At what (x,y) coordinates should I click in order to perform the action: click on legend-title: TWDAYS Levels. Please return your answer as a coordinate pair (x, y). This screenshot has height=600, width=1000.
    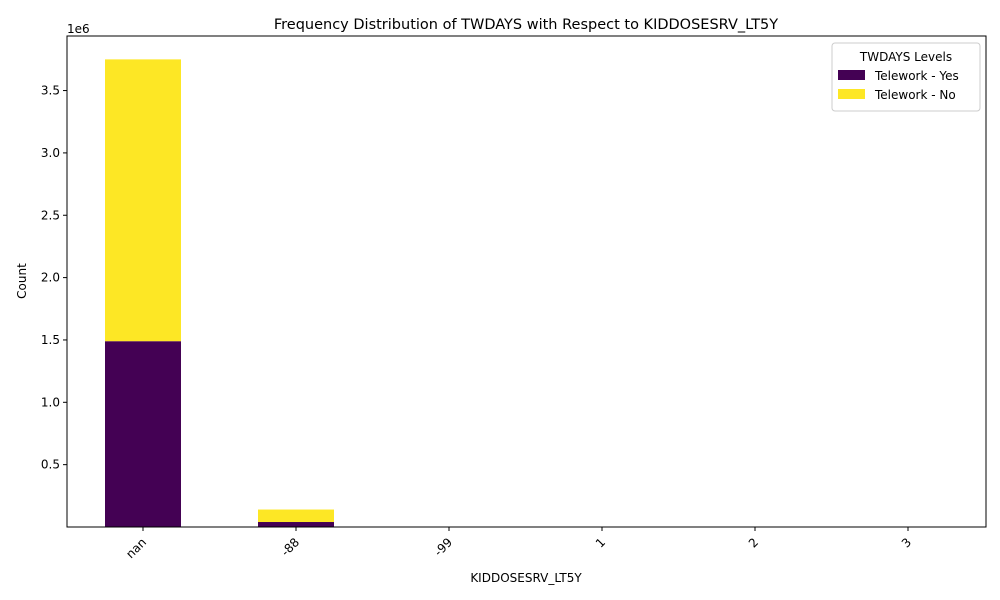
    Looking at the image, I should click on (905, 57).